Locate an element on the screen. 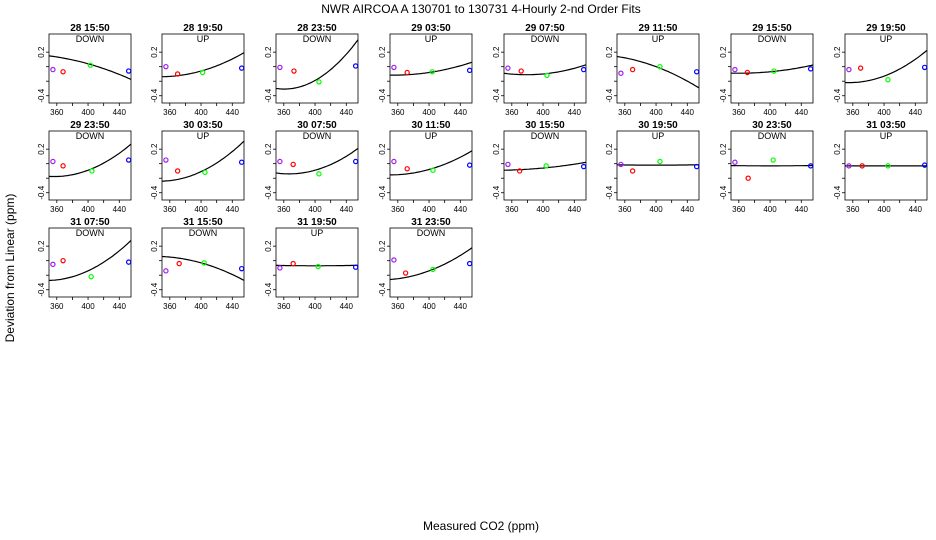 The width and height of the screenshot is (936, 540). panel-title: 28 23:50 is located at coordinates (317, 28).